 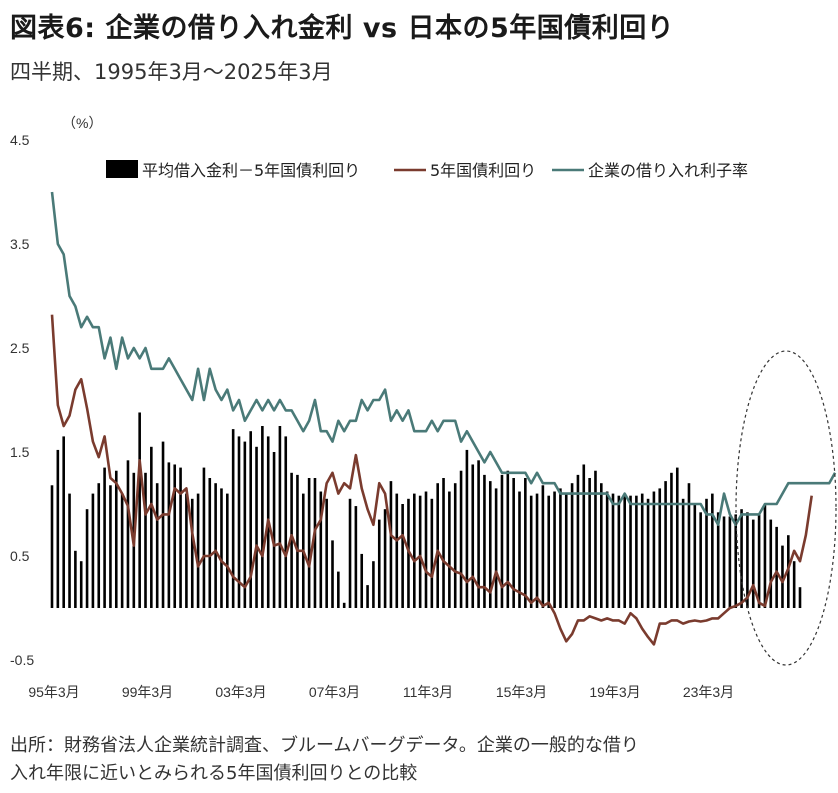 I want to click on x-tick-label: 19年3月, so click(x=614, y=692).